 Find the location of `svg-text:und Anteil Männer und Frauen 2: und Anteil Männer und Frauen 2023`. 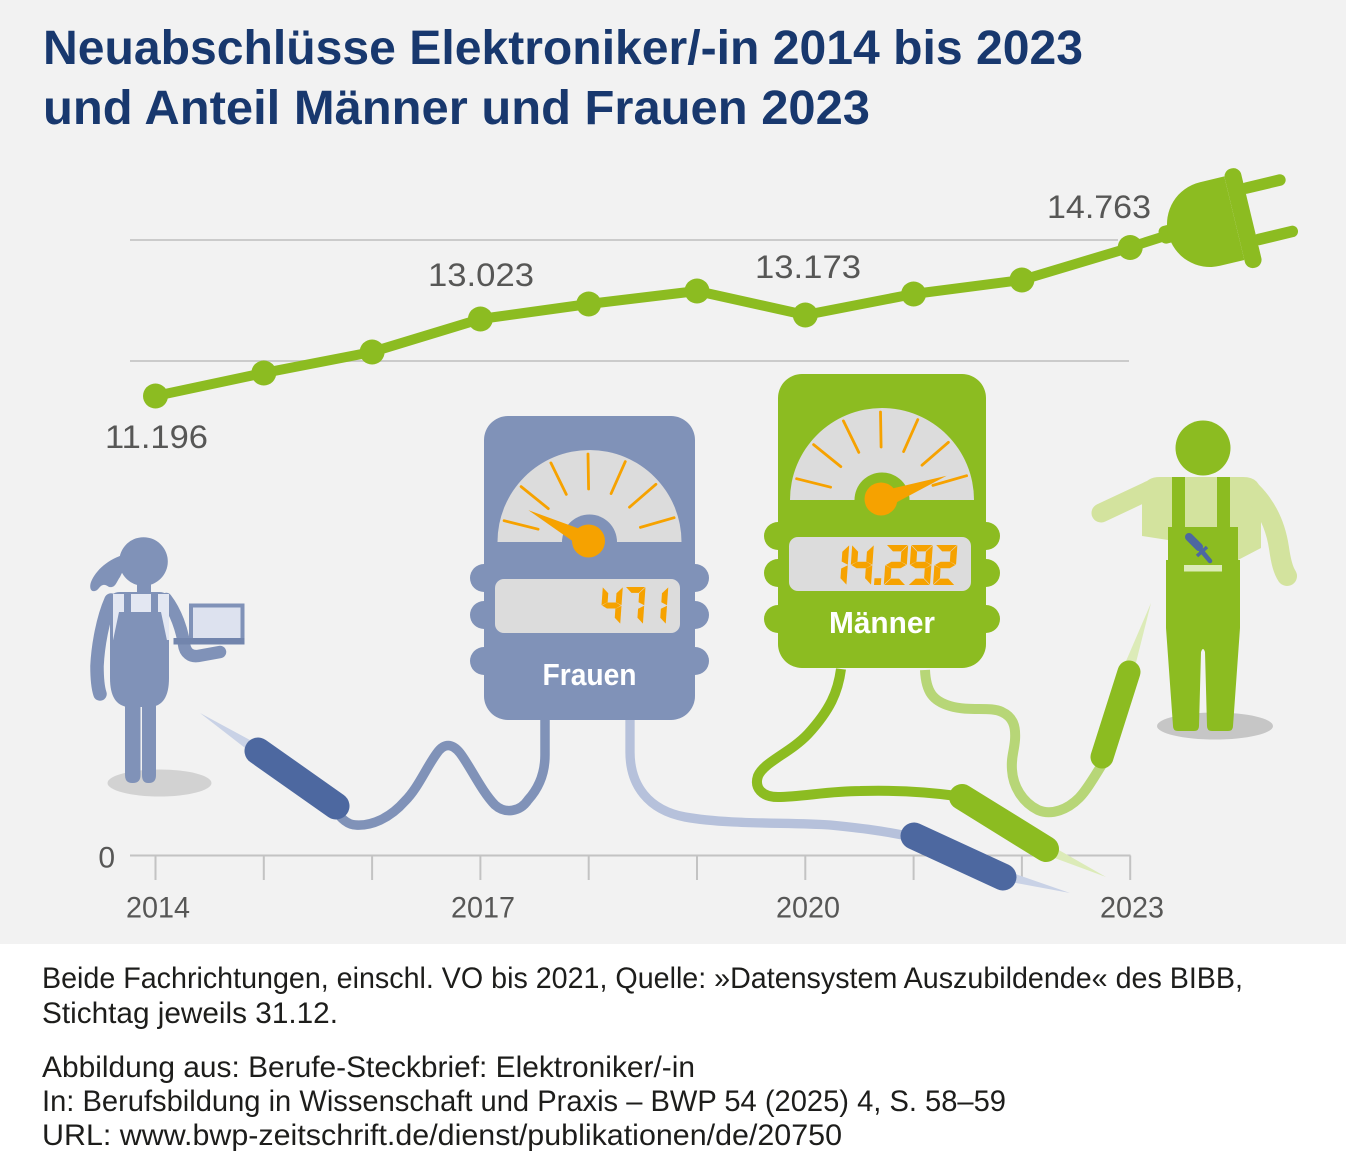

svg-text:und Anteil Männer und Frauen 2: und Anteil Männer und Frauen 2023 is located at coordinates (456, 108).